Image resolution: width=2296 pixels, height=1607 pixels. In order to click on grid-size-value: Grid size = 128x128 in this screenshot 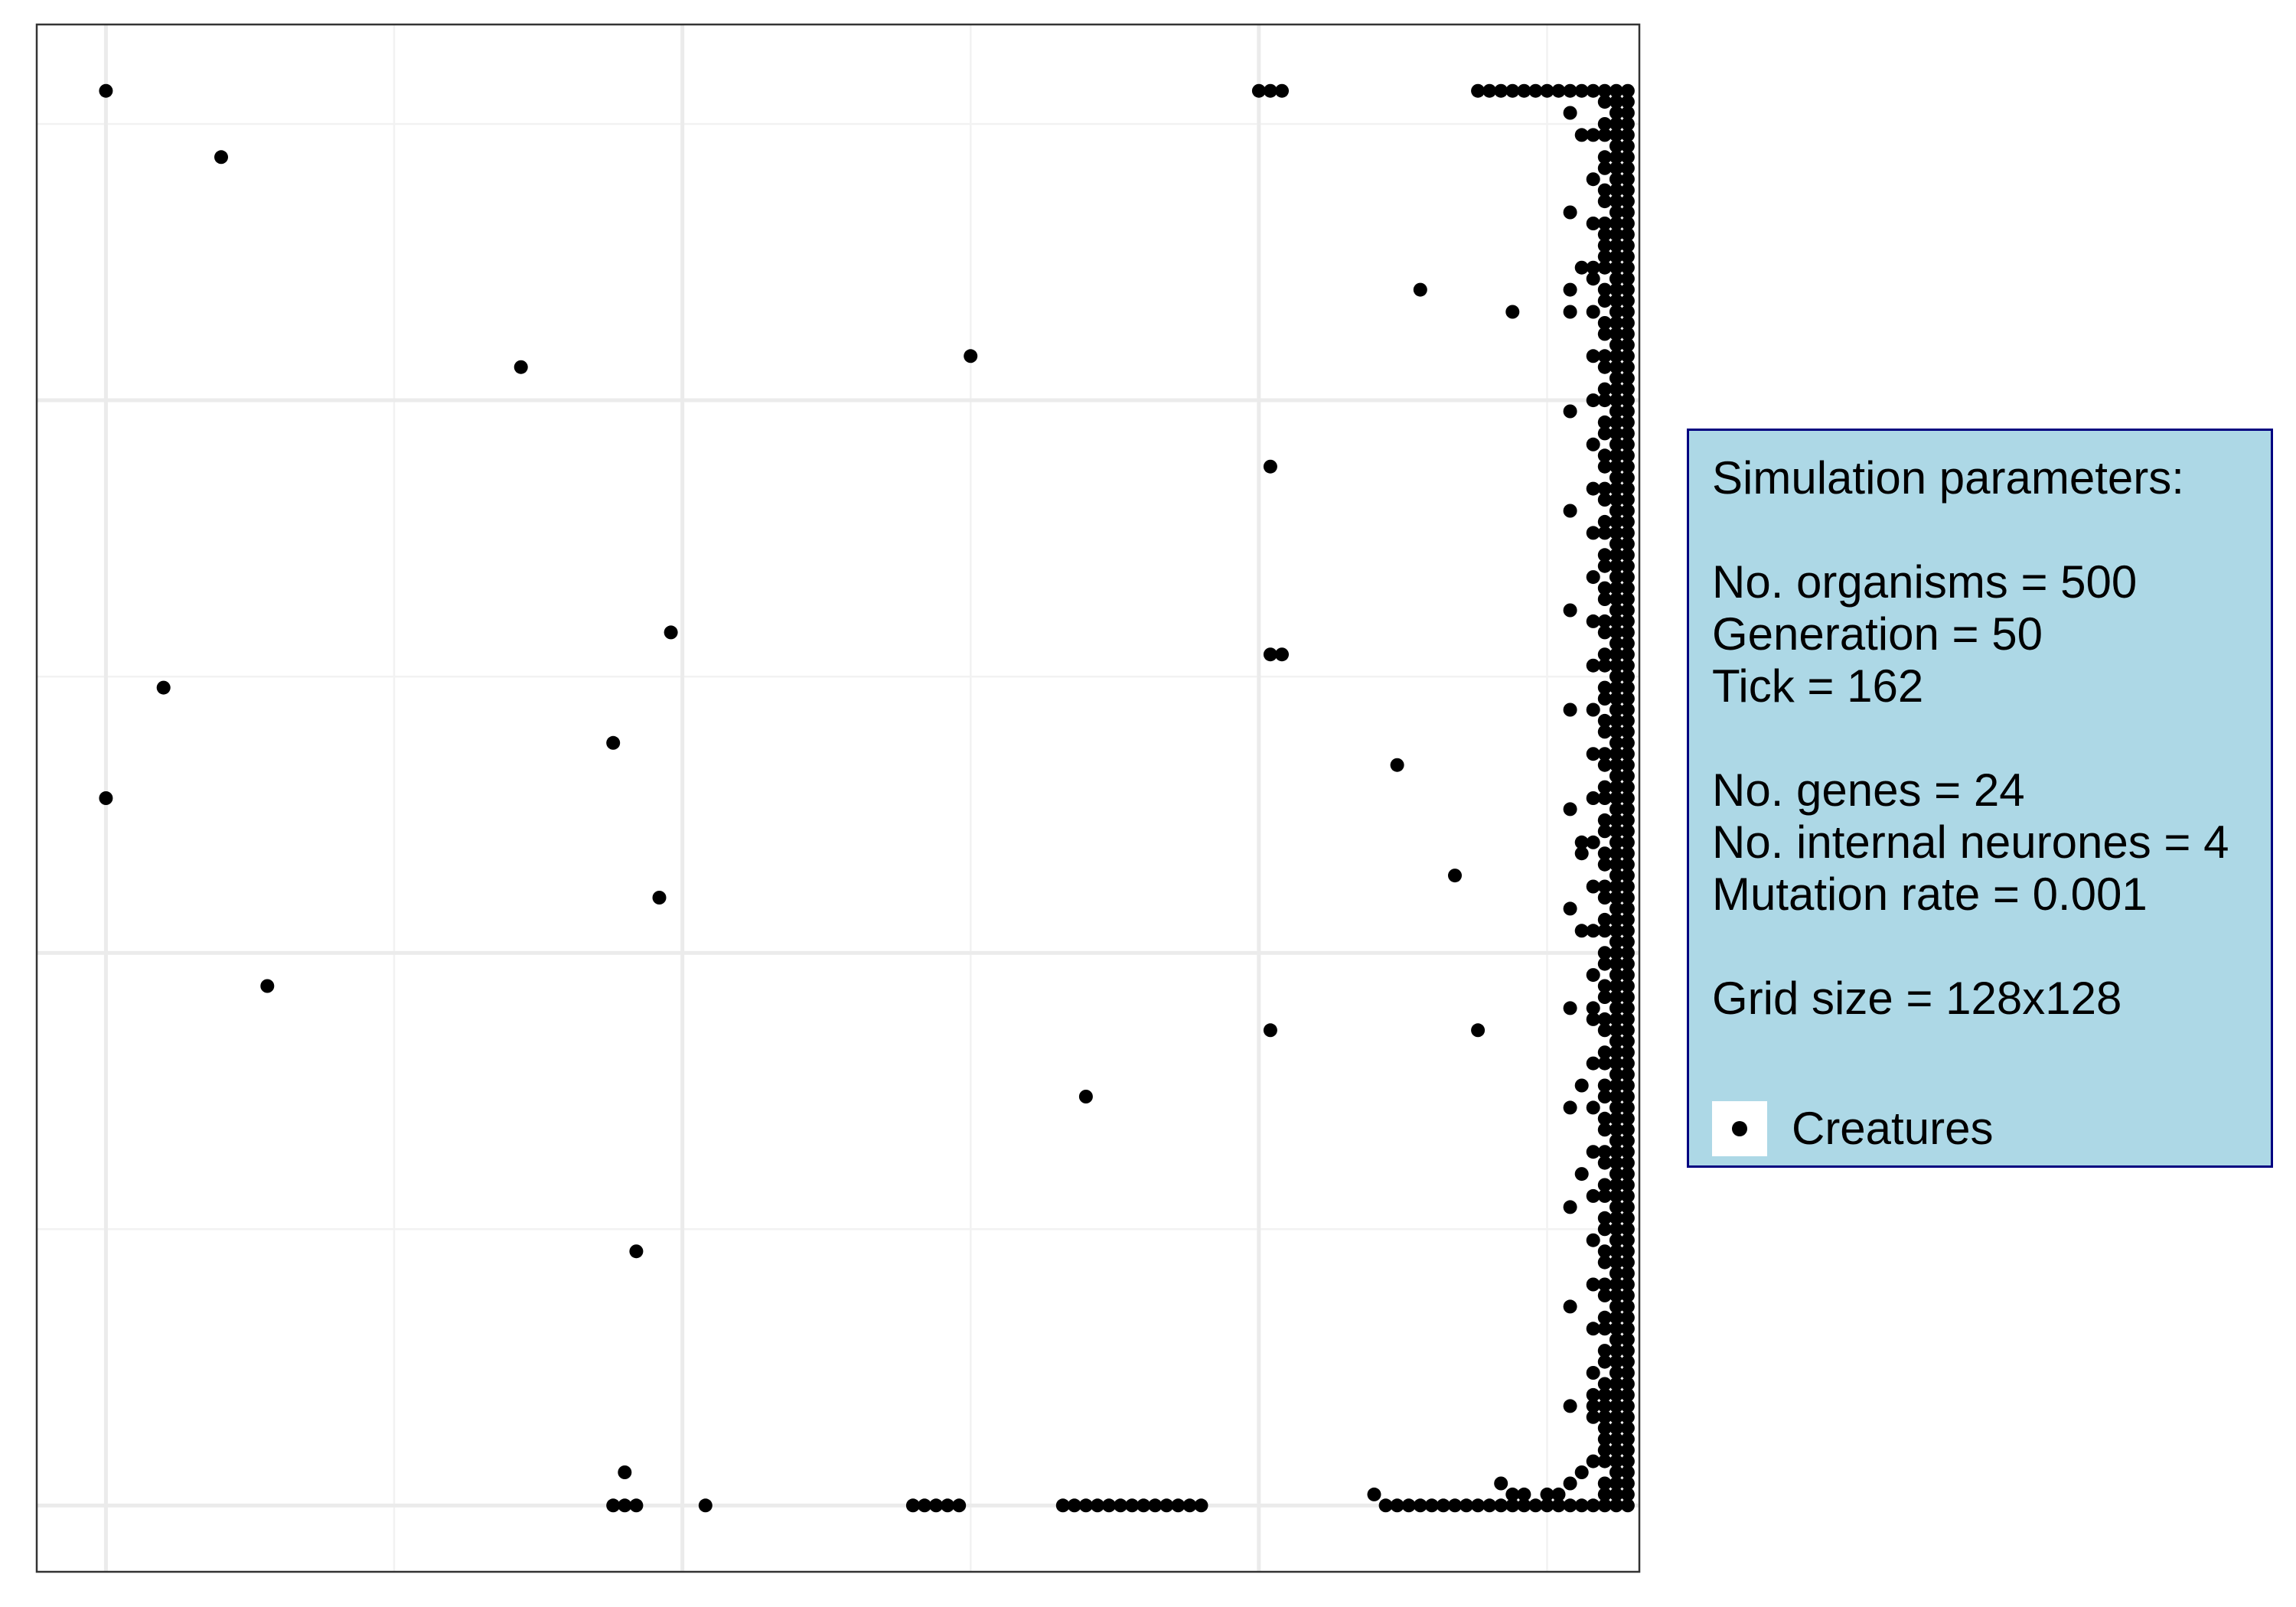, I will do `click(1917, 999)`.